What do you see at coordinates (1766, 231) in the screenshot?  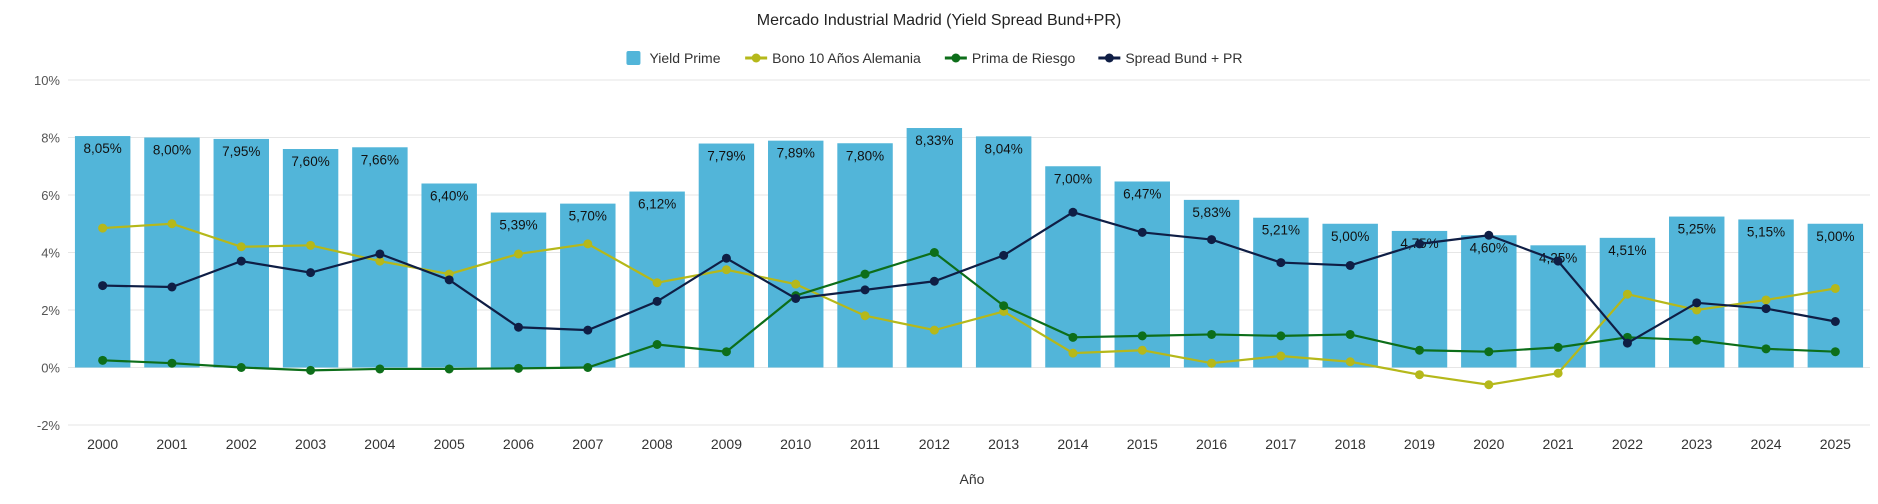 I see `bar-data-label: 5,15%` at bounding box center [1766, 231].